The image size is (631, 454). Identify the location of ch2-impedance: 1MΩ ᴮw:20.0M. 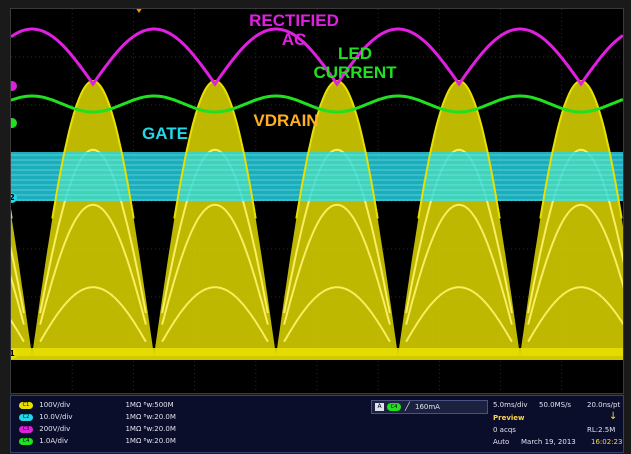
(150, 417).